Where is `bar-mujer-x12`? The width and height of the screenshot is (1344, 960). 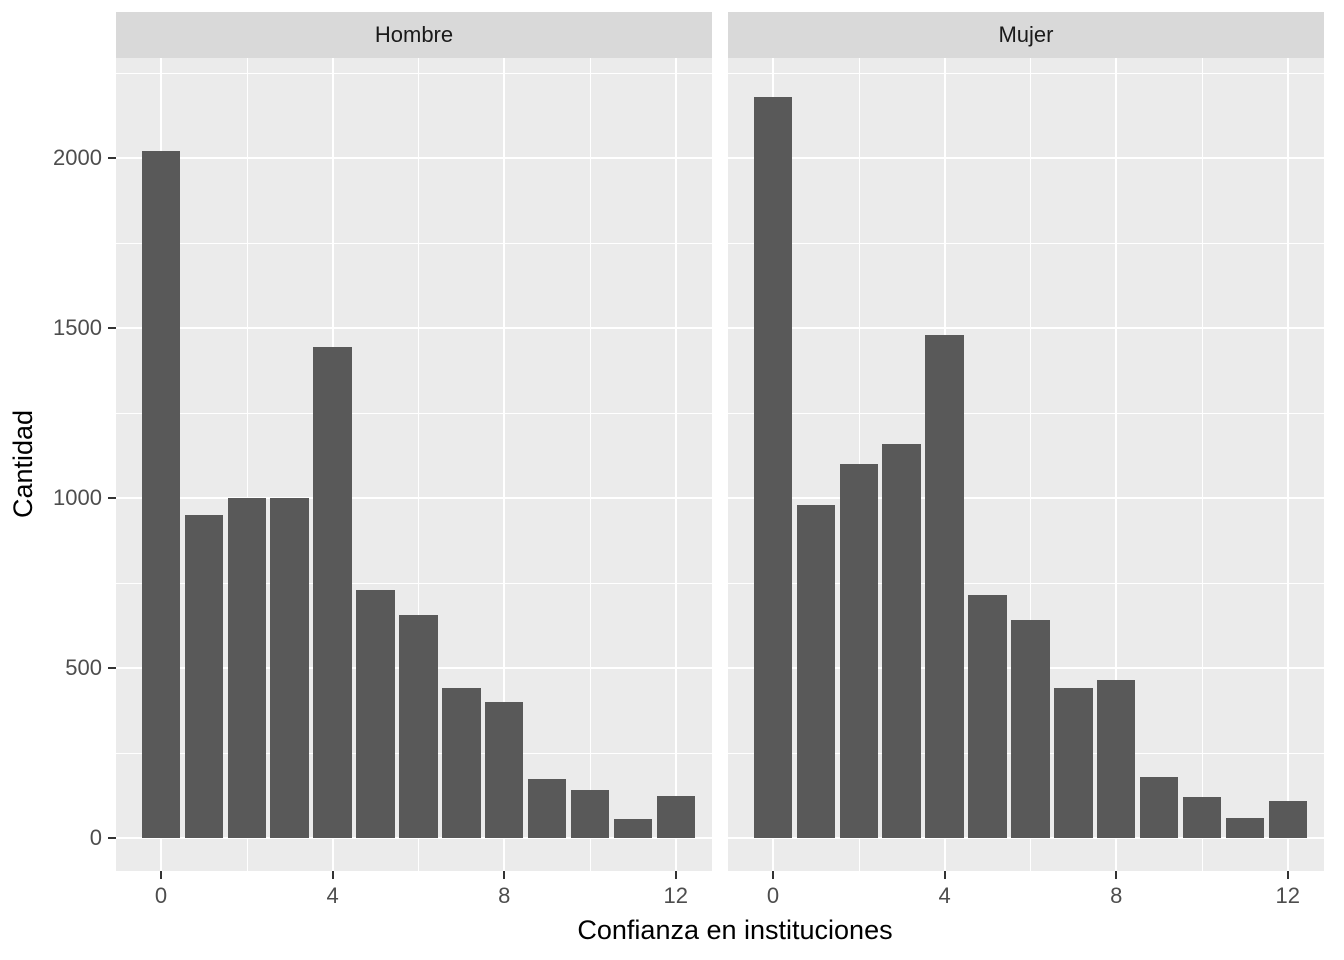
bar-mujer-x12 is located at coordinates (1288, 819).